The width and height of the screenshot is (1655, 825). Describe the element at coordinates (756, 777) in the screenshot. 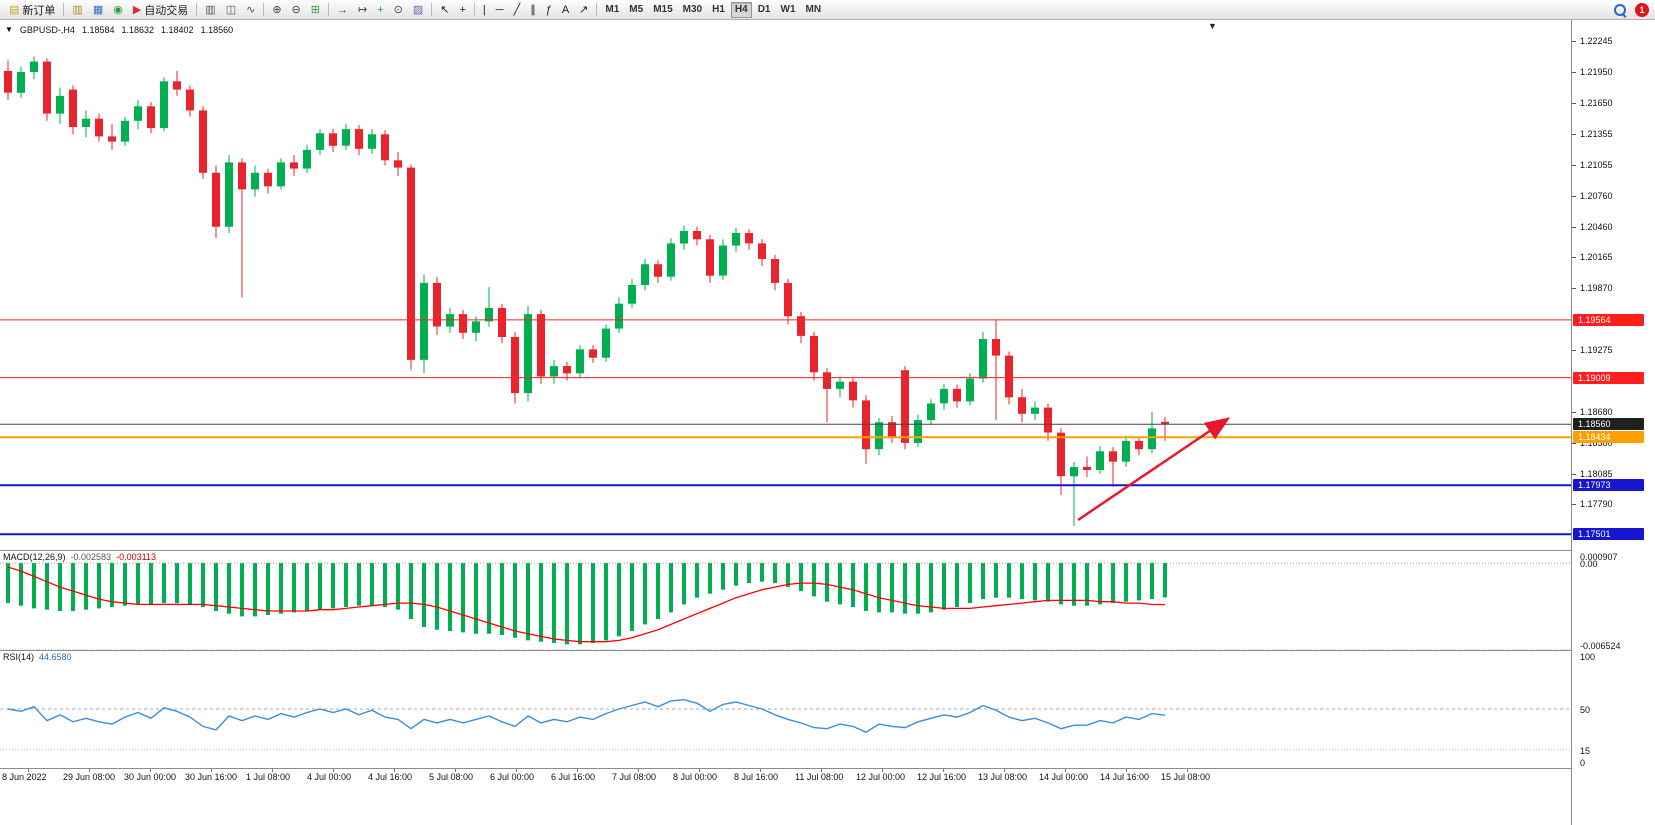

I see `time-label: 8 Jul 16:00` at that location.